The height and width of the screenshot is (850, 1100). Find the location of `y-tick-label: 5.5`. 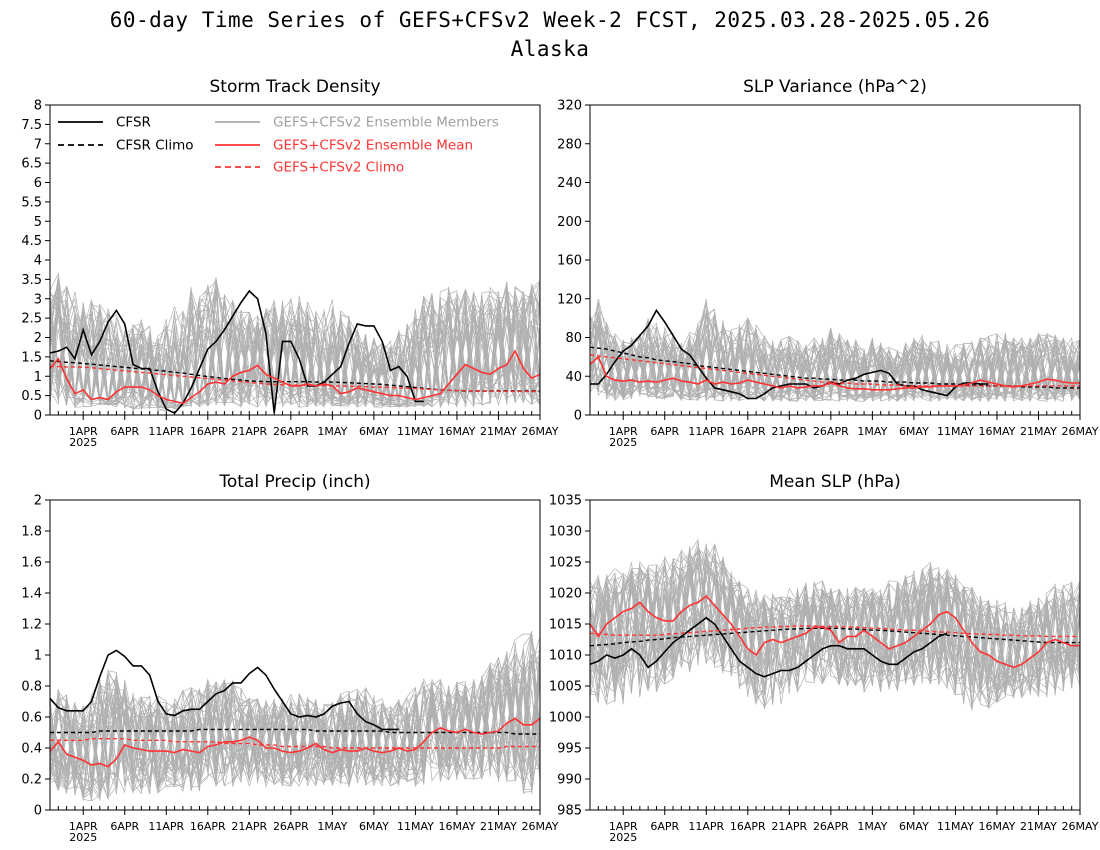

y-tick-label: 5.5 is located at coordinates (31, 202).